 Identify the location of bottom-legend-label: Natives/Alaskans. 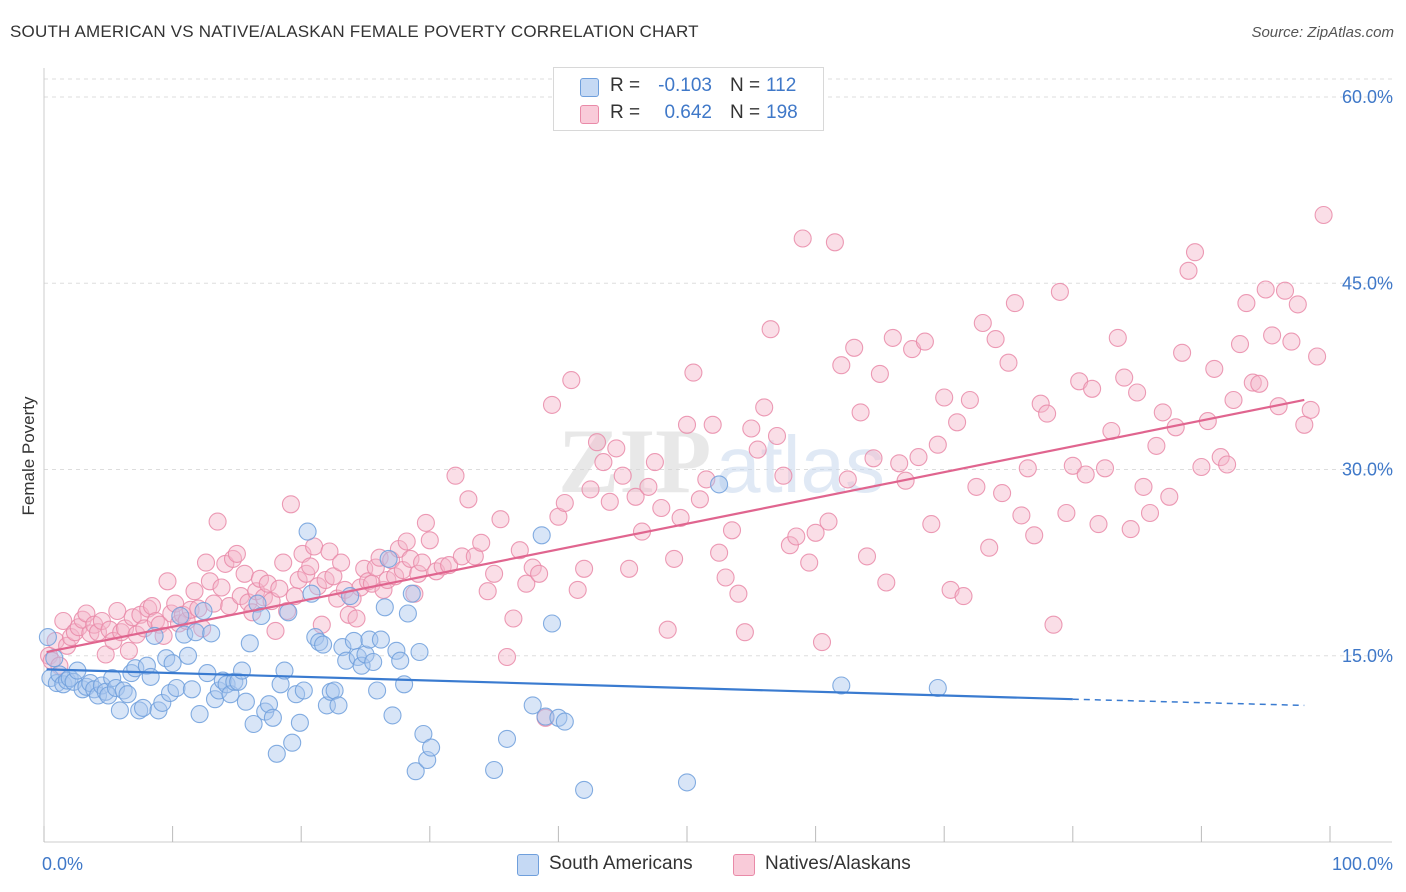
(838, 863).